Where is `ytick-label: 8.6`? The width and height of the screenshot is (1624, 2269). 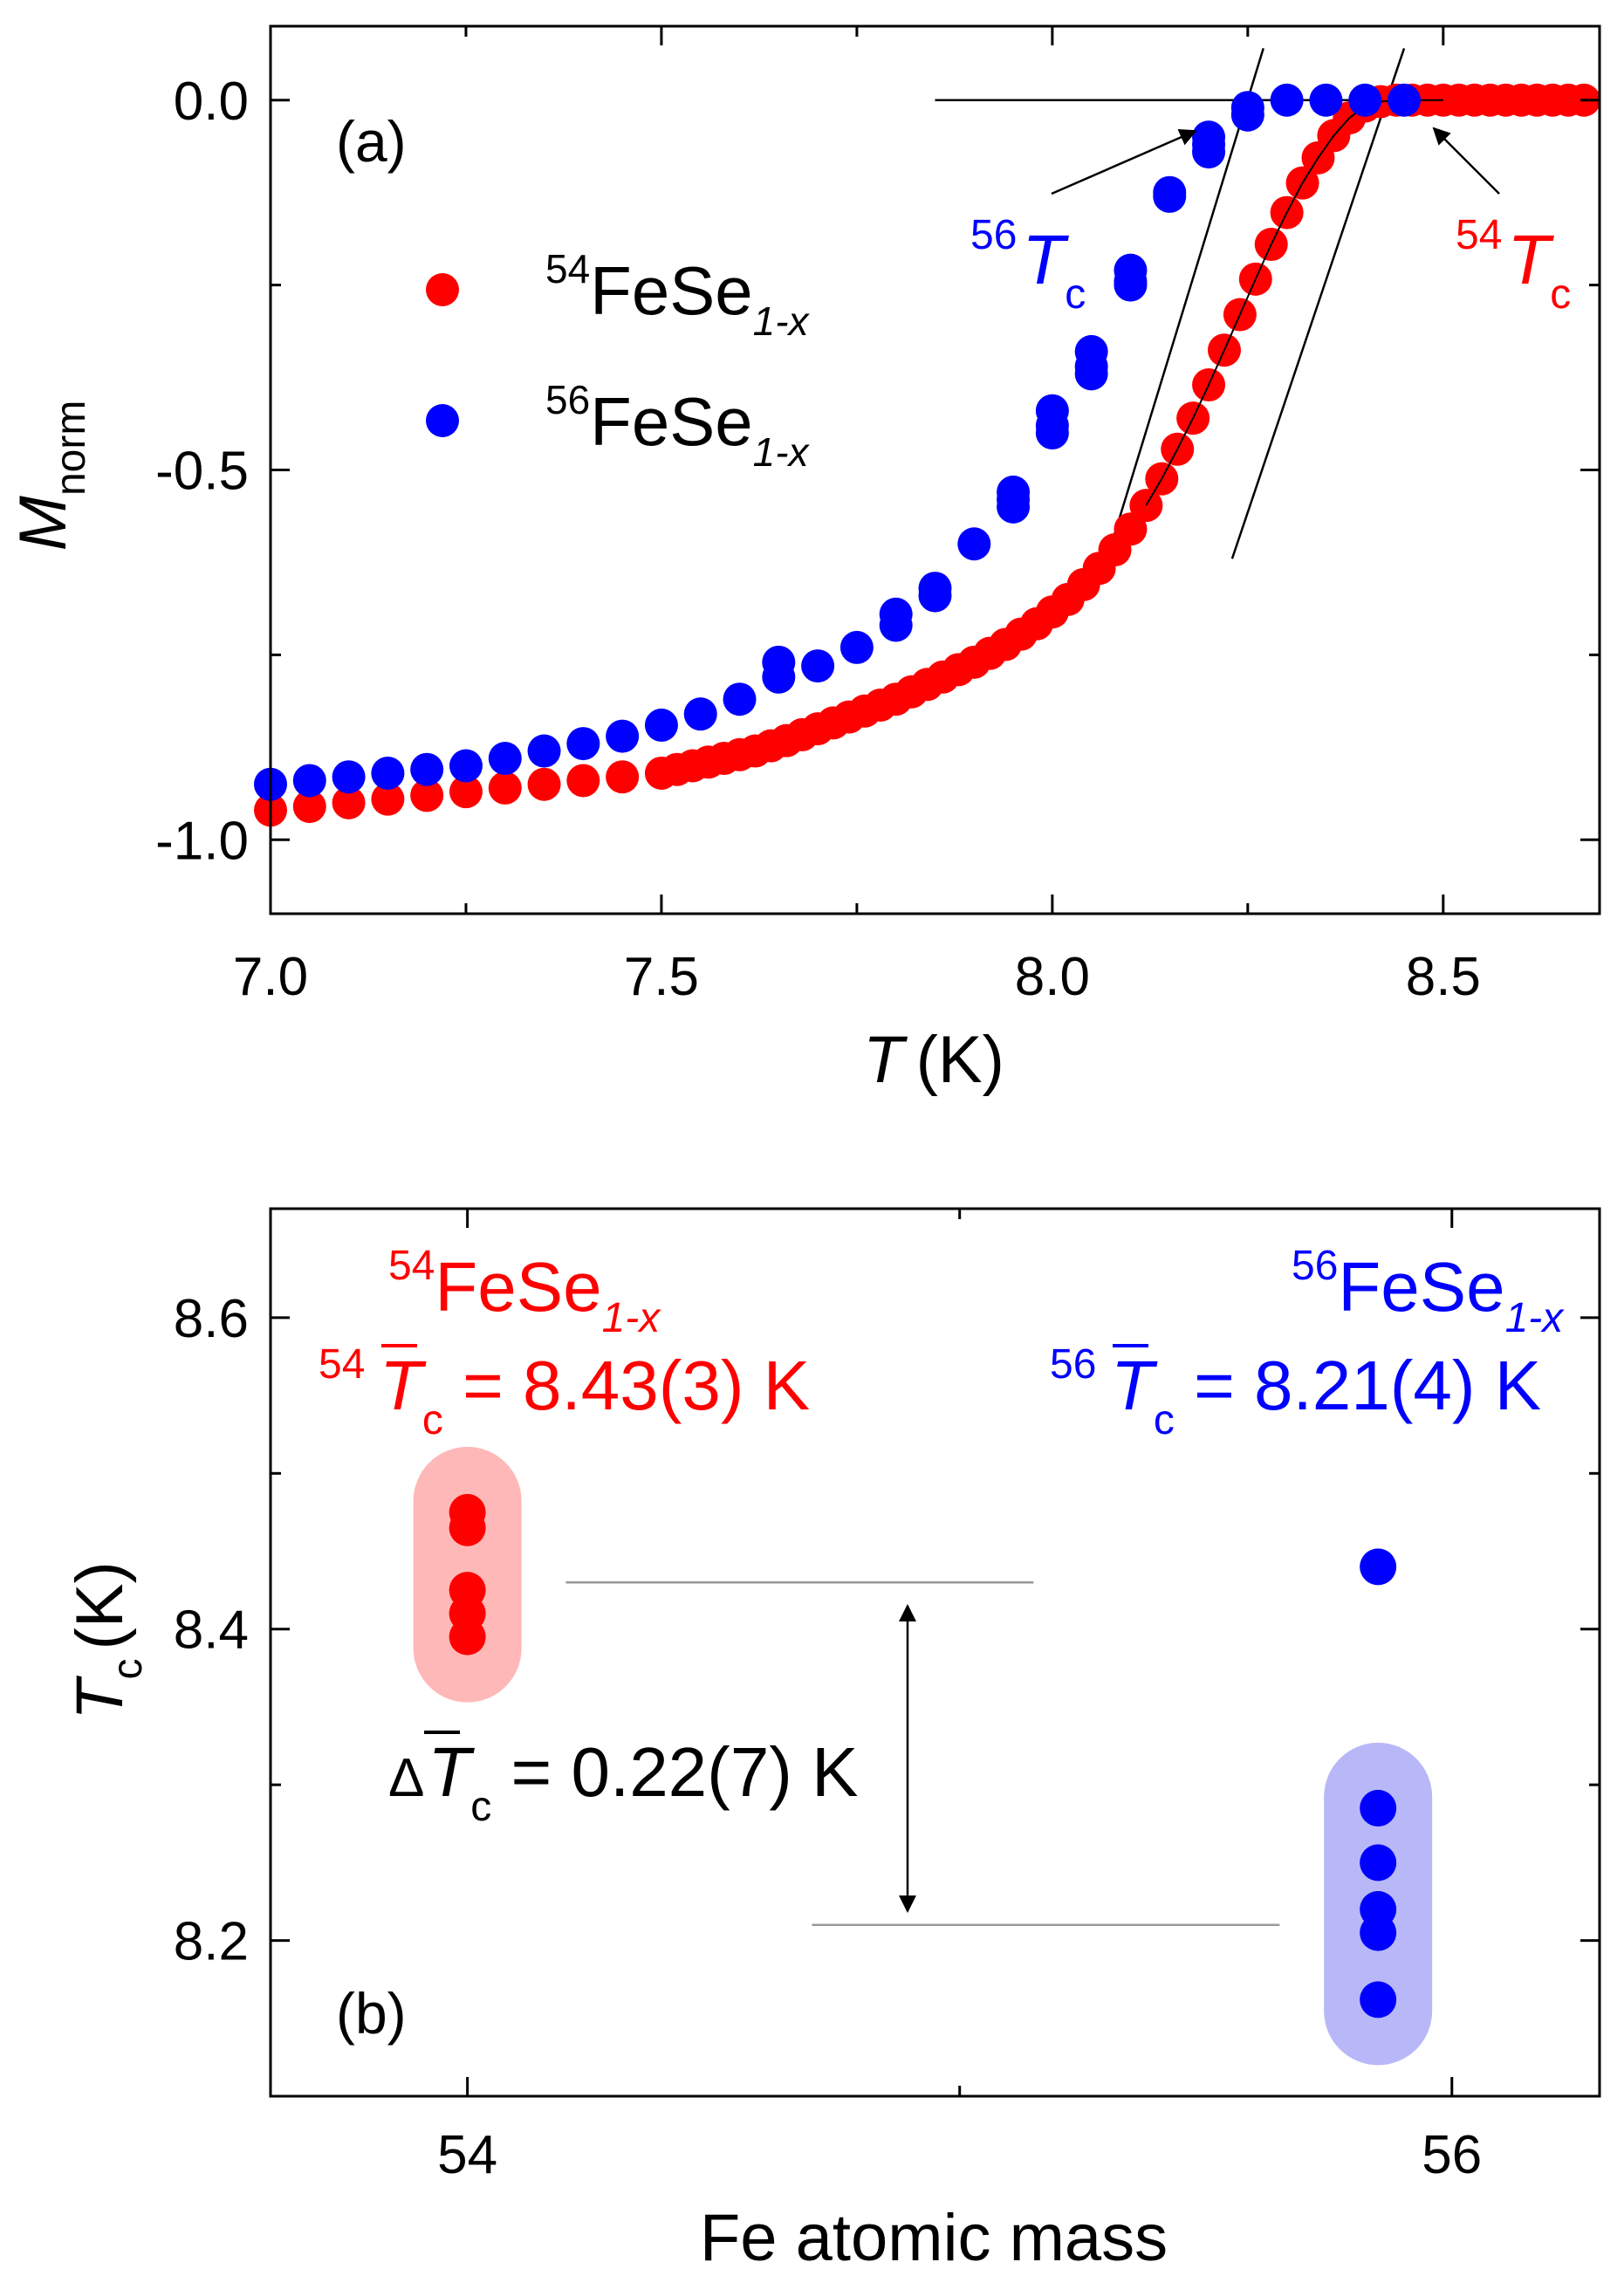
ytick-label: 8.6 is located at coordinates (211, 1319).